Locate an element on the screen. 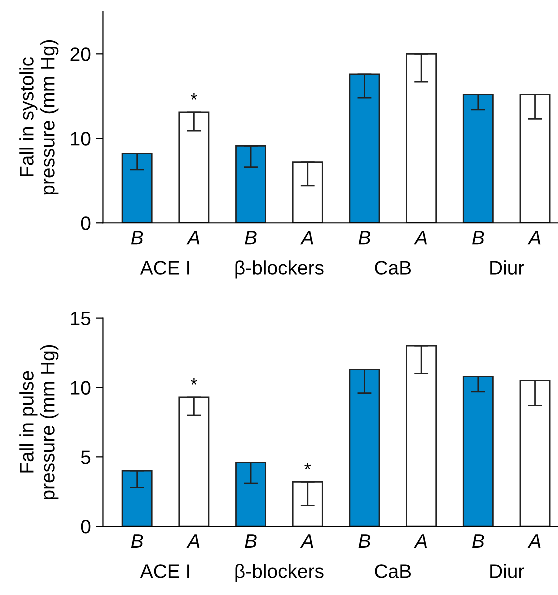 The image size is (558, 595). y-axis-title: Fall in pulse pressure (mm Hg) is located at coordinates (39, 422).